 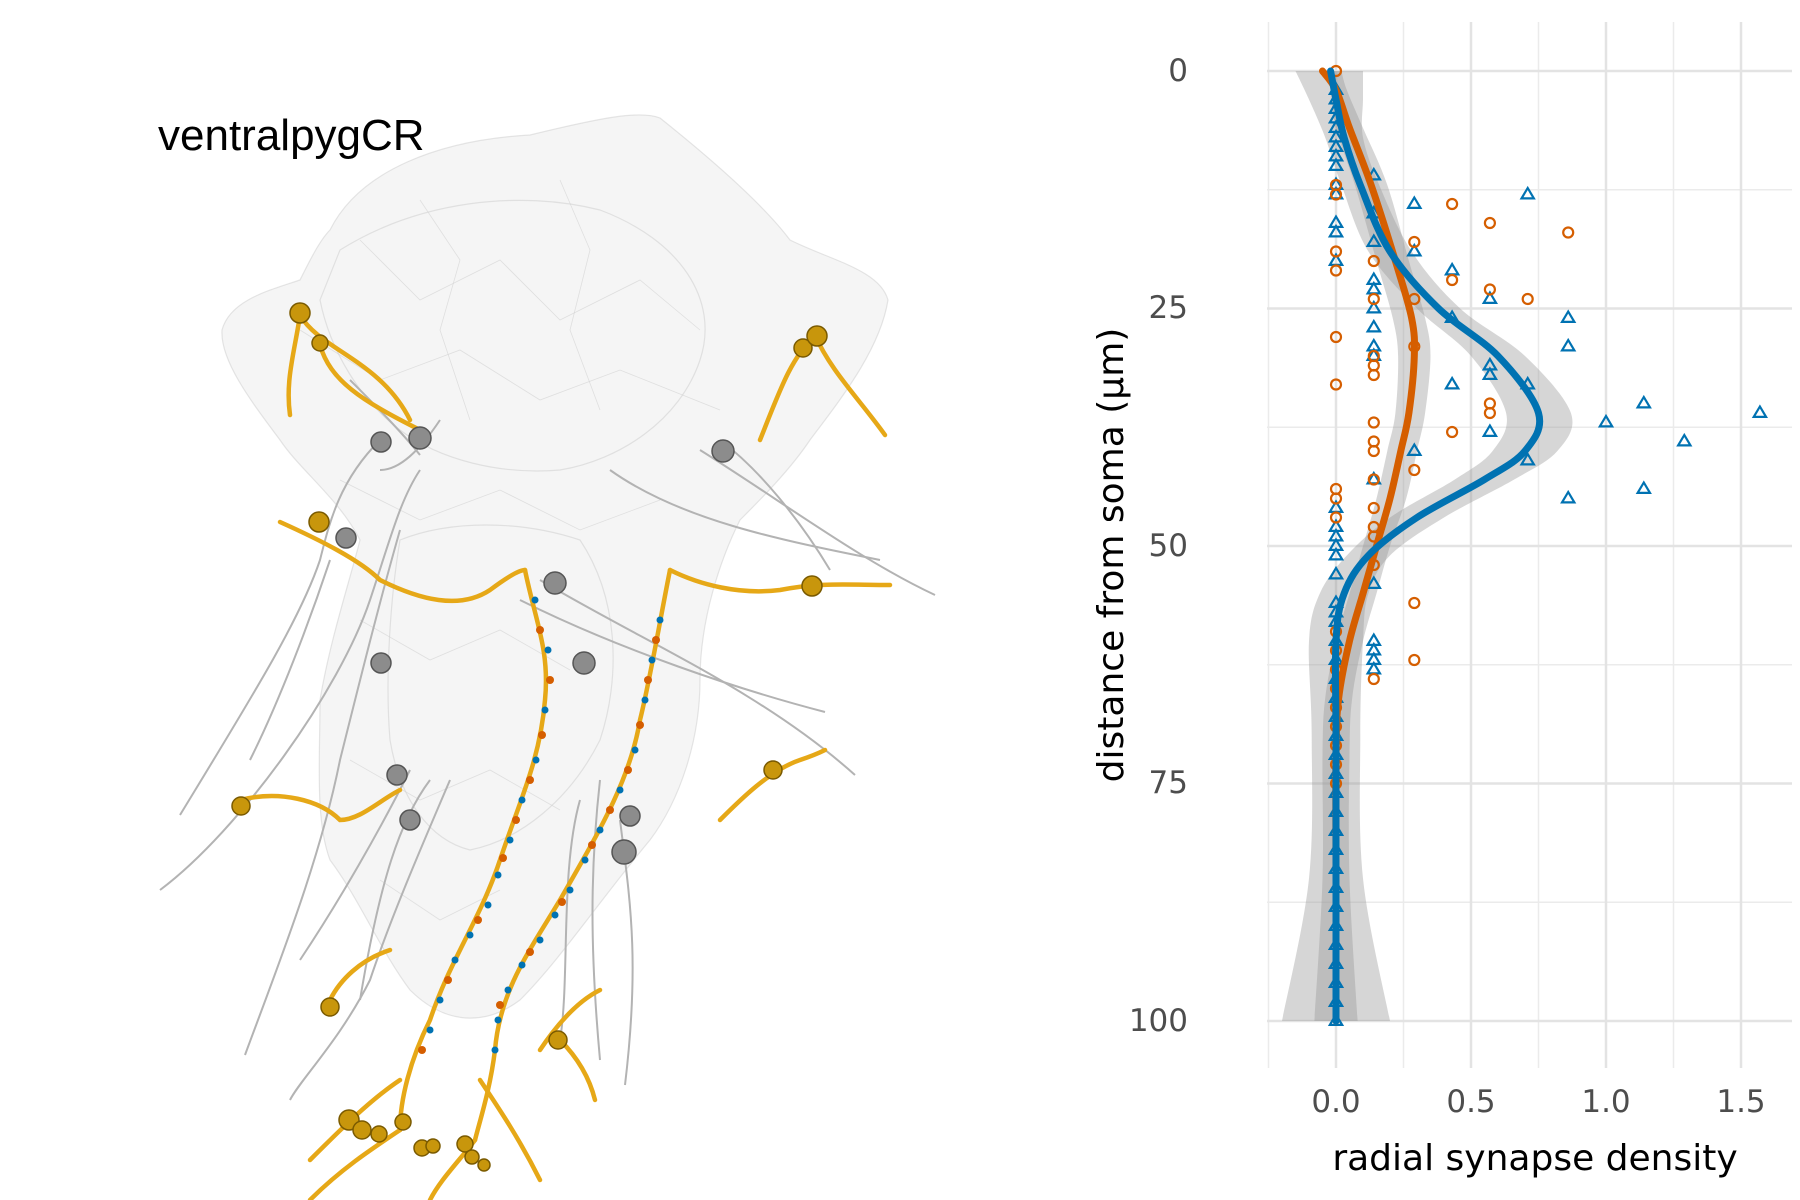 What do you see at coordinates (1111, 555) in the screenshot?
I see `y-axis-title: distance from soma (µm)` at bounding box center [1111, 555].